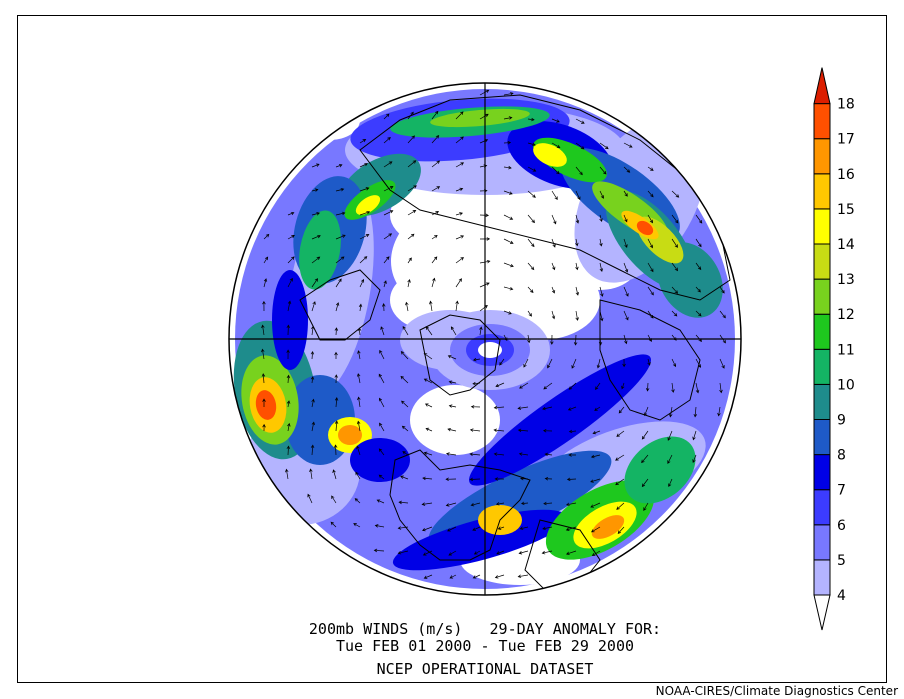 The image size is (904, 699). What do you see at coordinates (846, 280) in the screenshot?
I see `legend-level-label: 13` at bounding box center [846, 280].